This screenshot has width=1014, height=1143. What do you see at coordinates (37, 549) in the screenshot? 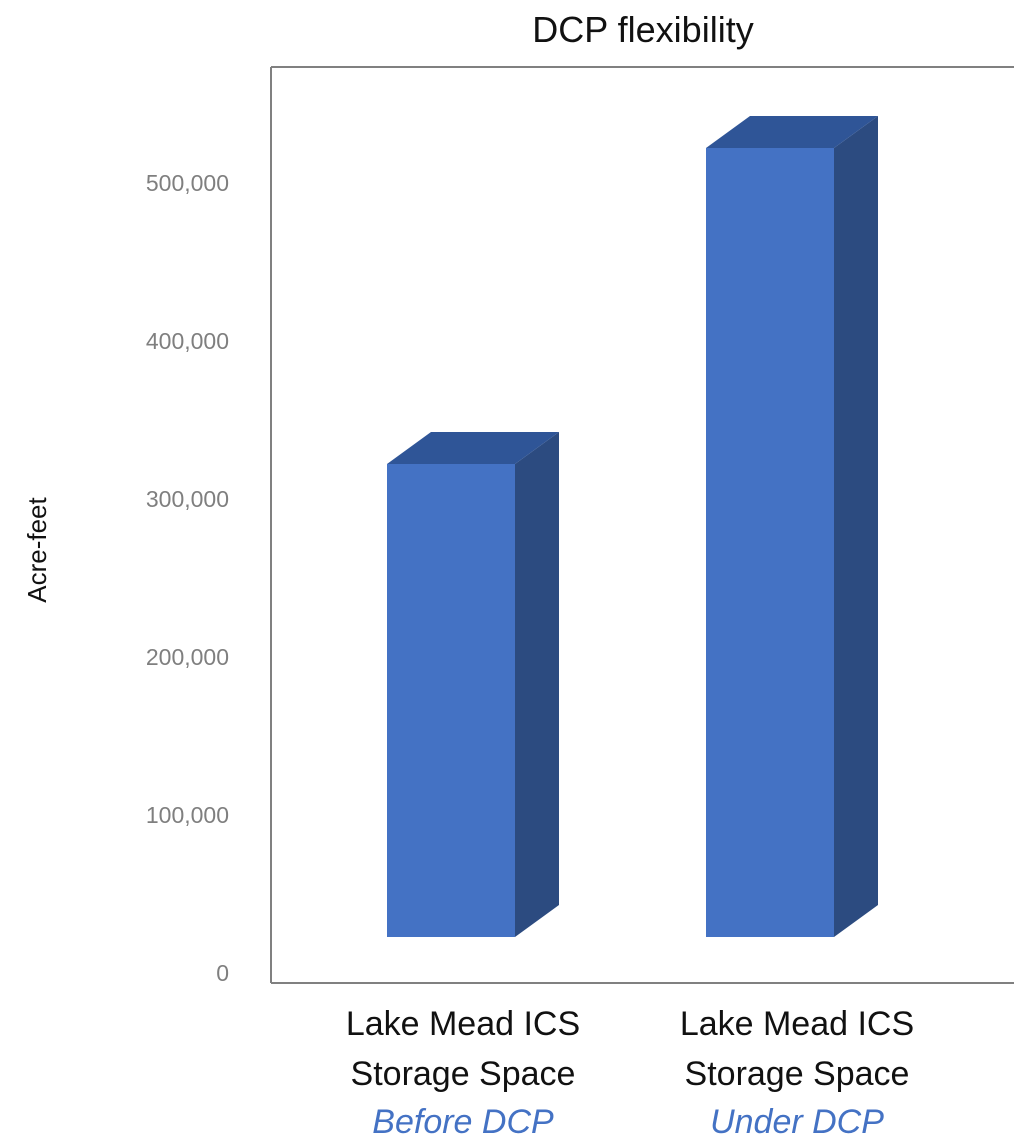
I see `y-axis-label: Acre-feet` at bounding box center [37, 549].